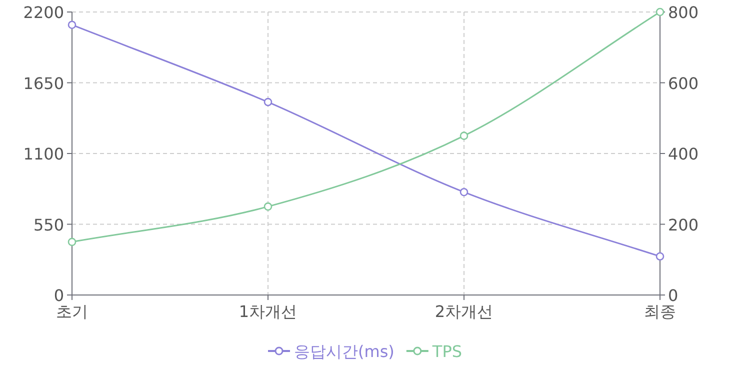 The height and width of the screenshot is (386, 730). What do you see at coordinates (446, 351) in the screenshot?
I see `legend-label: TPS` at bounding box center [446, 351].